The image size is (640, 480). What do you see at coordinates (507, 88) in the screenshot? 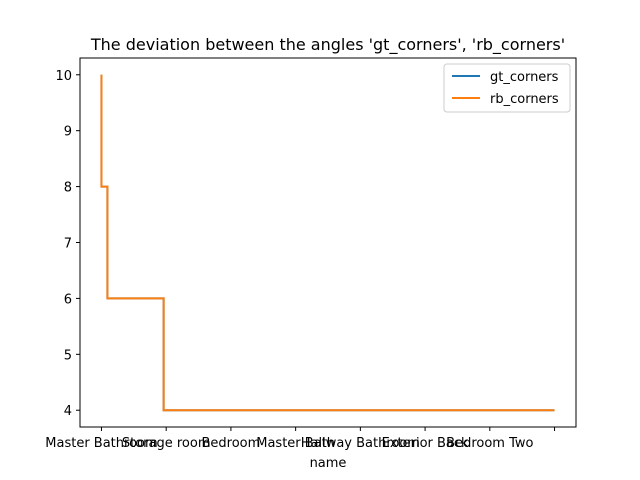
I see `legend: gt_corners rb_corners` at bounding box center [507, 88].